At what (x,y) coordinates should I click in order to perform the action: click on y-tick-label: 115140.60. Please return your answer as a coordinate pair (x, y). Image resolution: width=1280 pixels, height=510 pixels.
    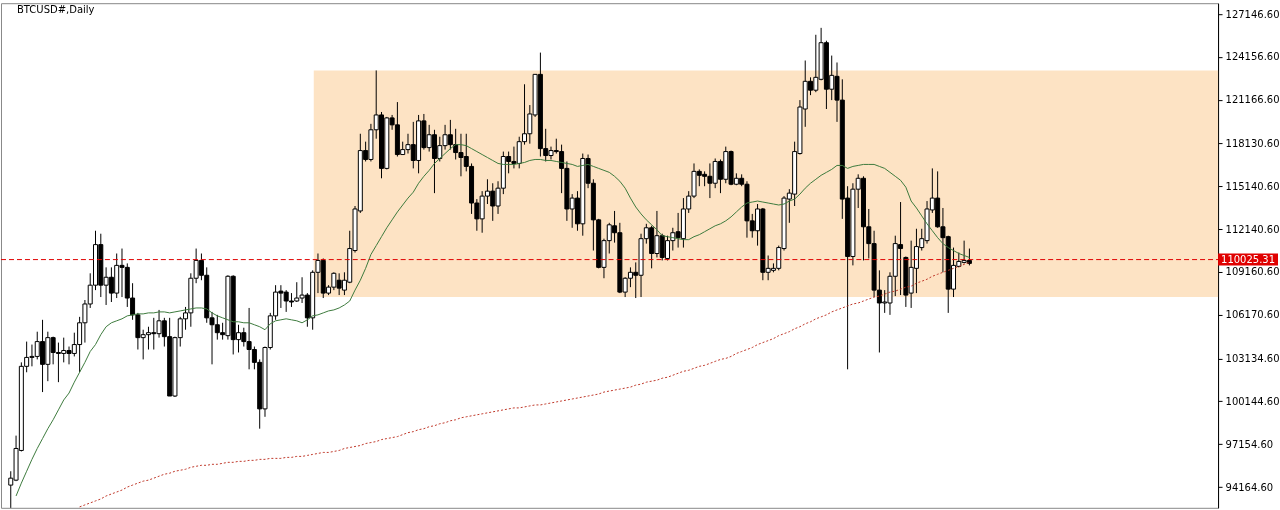
    Looking at the image, I should click on (1252, 186).